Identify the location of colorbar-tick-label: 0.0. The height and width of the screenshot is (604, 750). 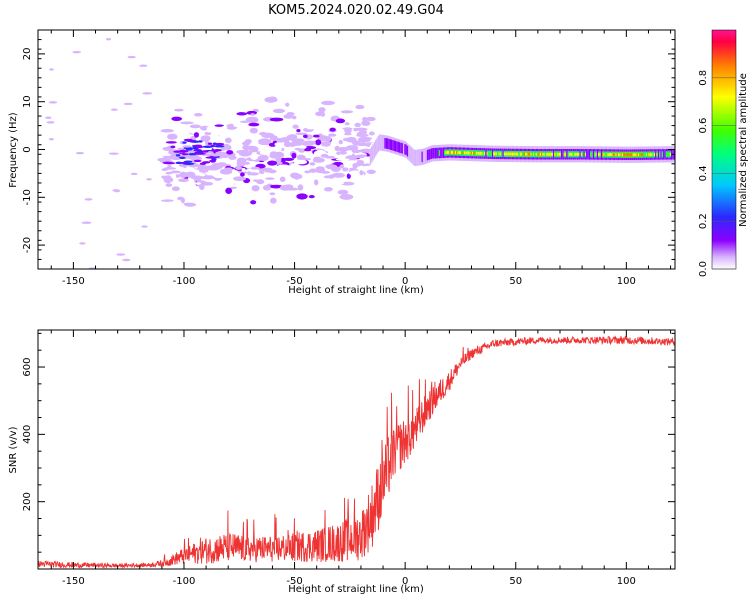
(703, 269).